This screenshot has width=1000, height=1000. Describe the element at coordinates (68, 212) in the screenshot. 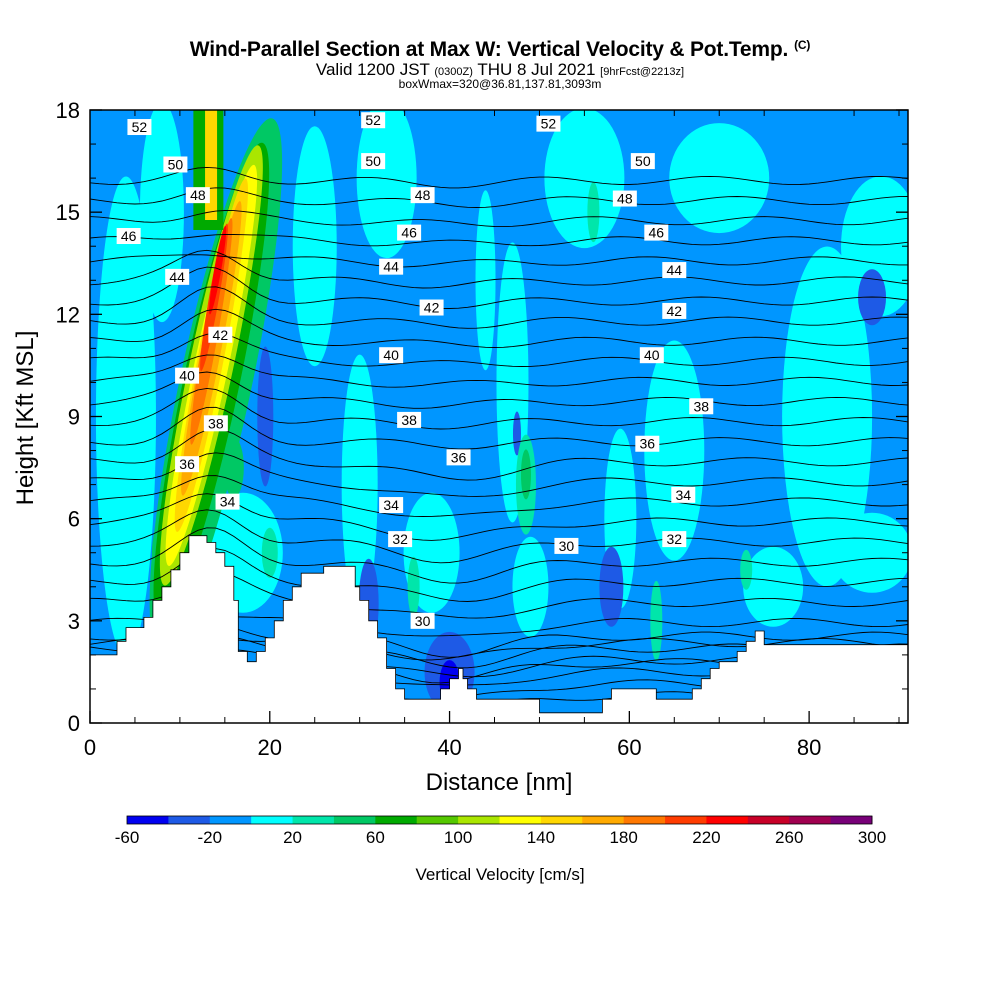

I see `y-tick-label: 15` at that location.